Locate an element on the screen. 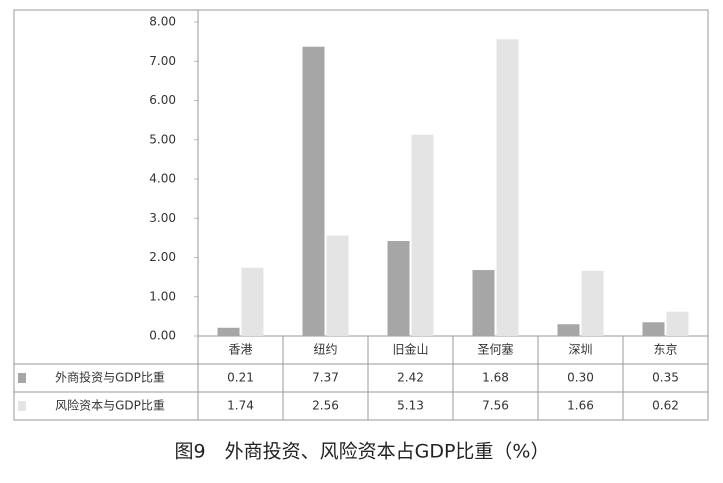  table-cell: 7.37 is located at coordinates (325, 378).